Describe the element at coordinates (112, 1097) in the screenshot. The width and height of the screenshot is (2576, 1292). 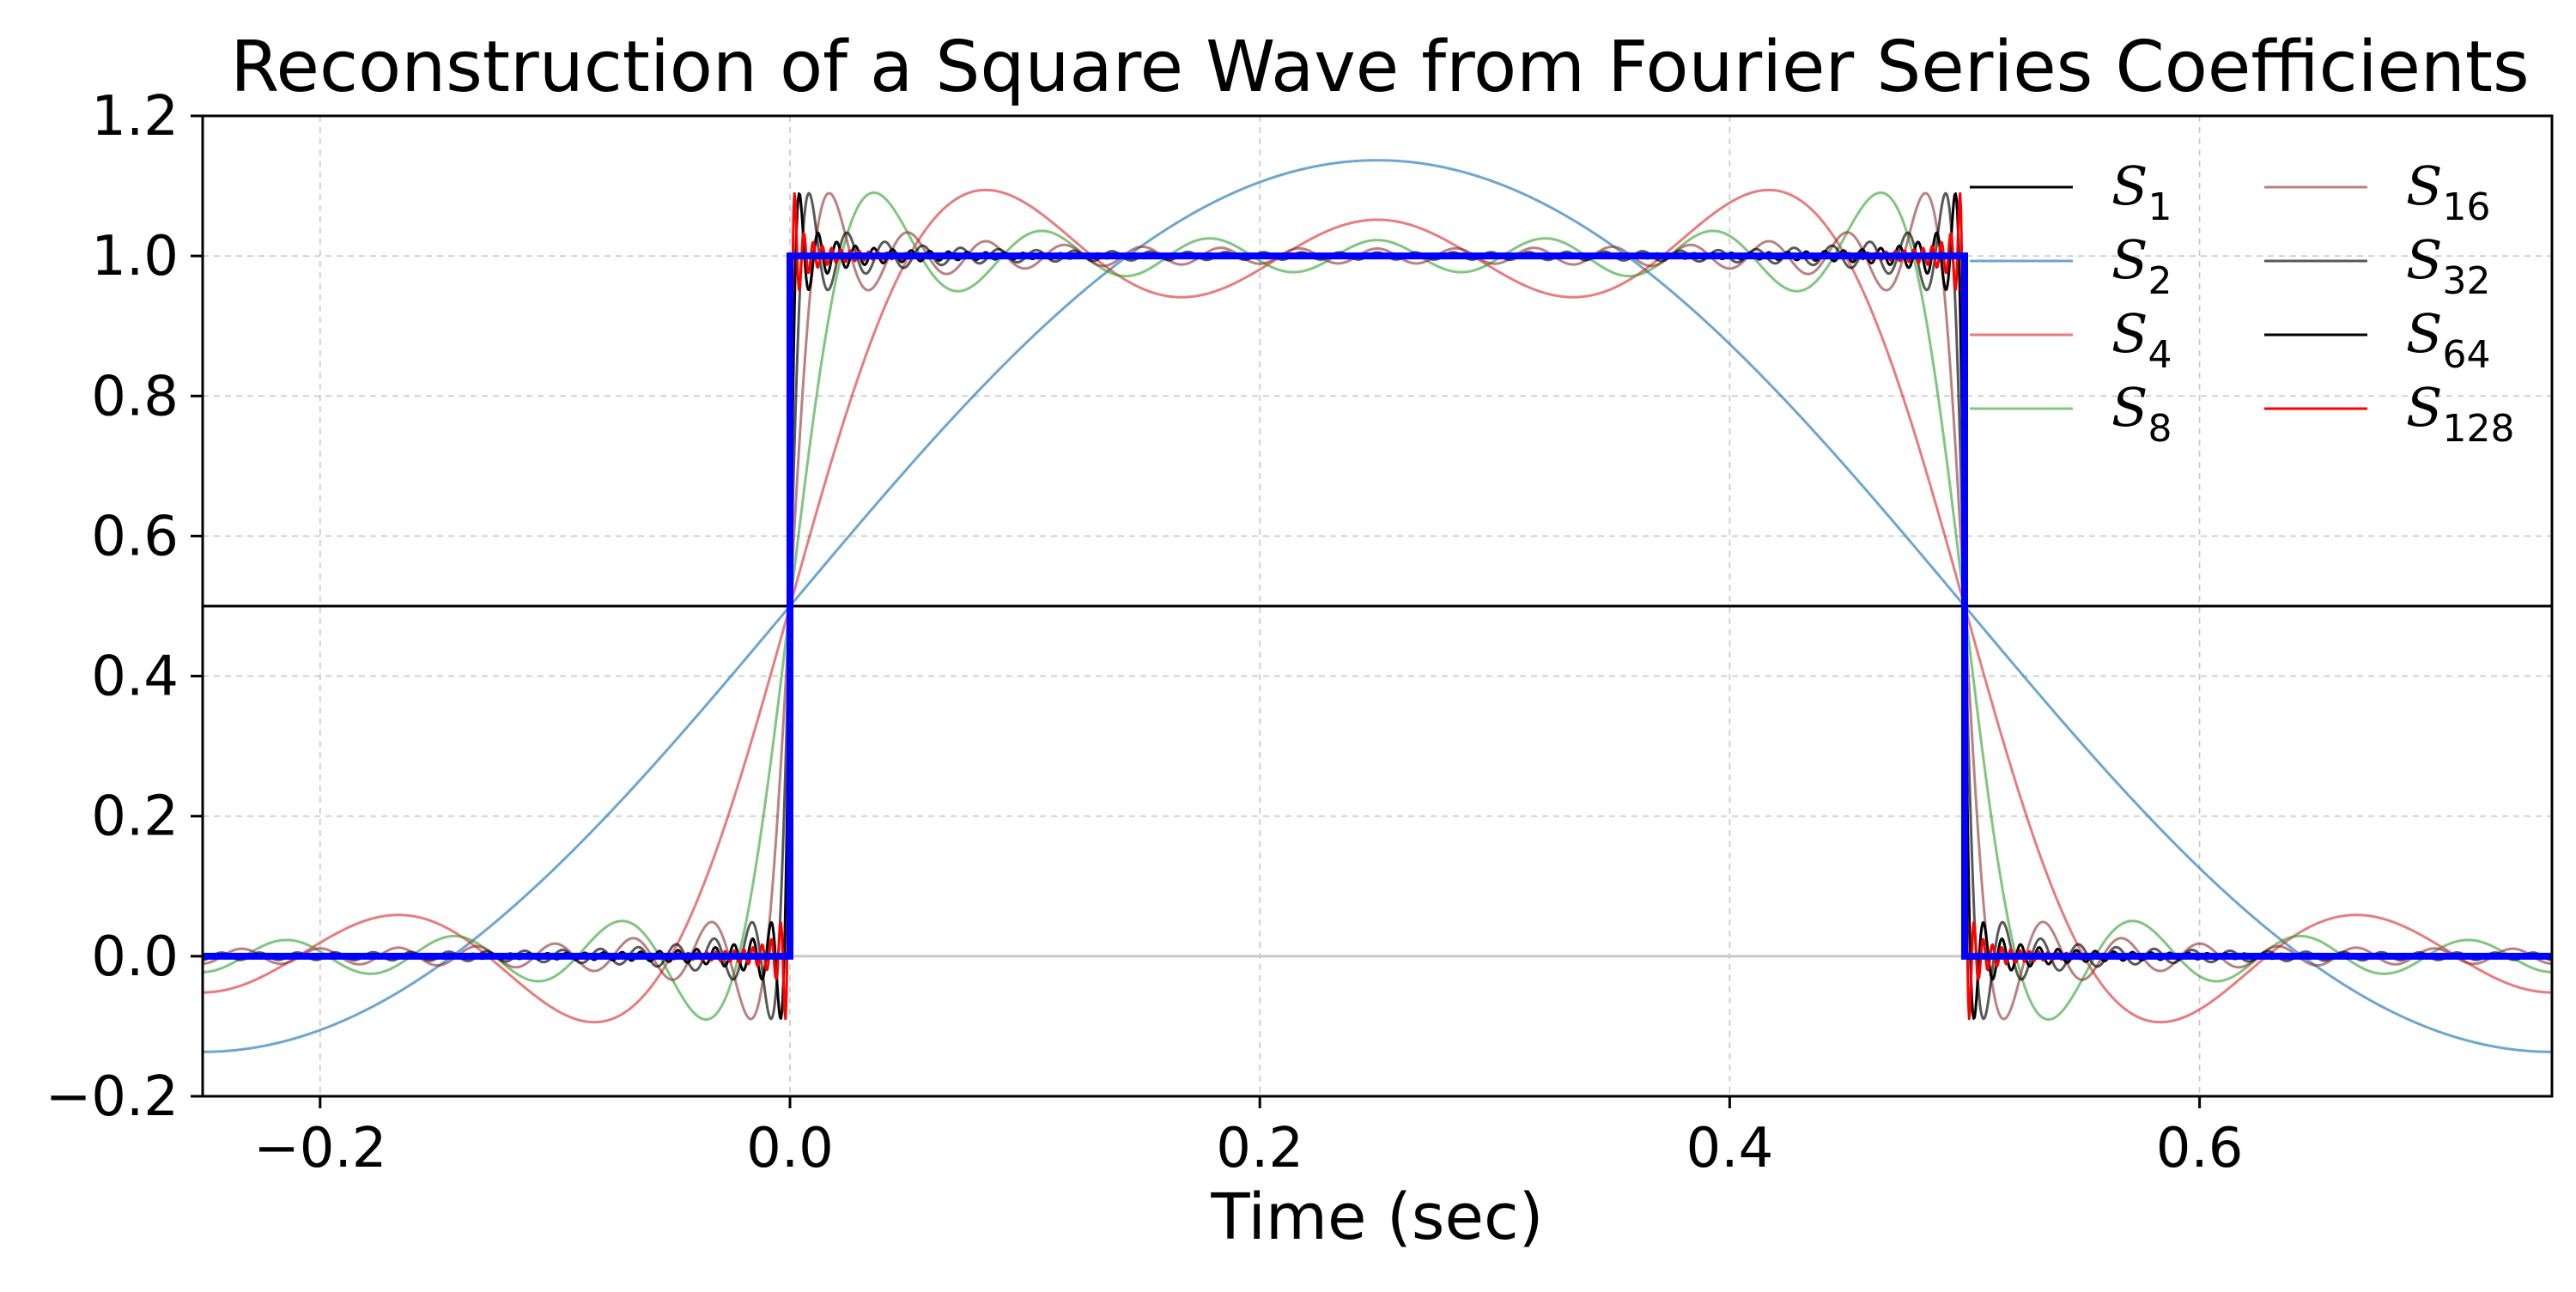
I see `y-tick-label: −0.2` at that location.